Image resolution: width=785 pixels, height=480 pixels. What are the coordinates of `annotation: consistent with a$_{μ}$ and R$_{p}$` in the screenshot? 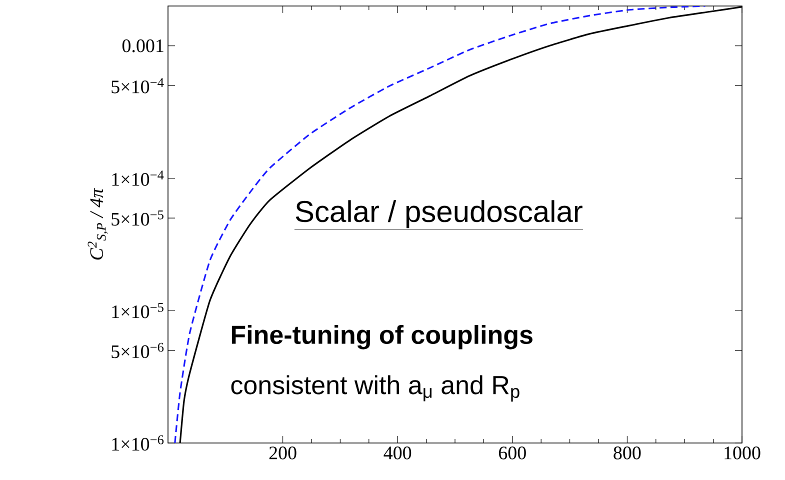 It's located at (375, 388).